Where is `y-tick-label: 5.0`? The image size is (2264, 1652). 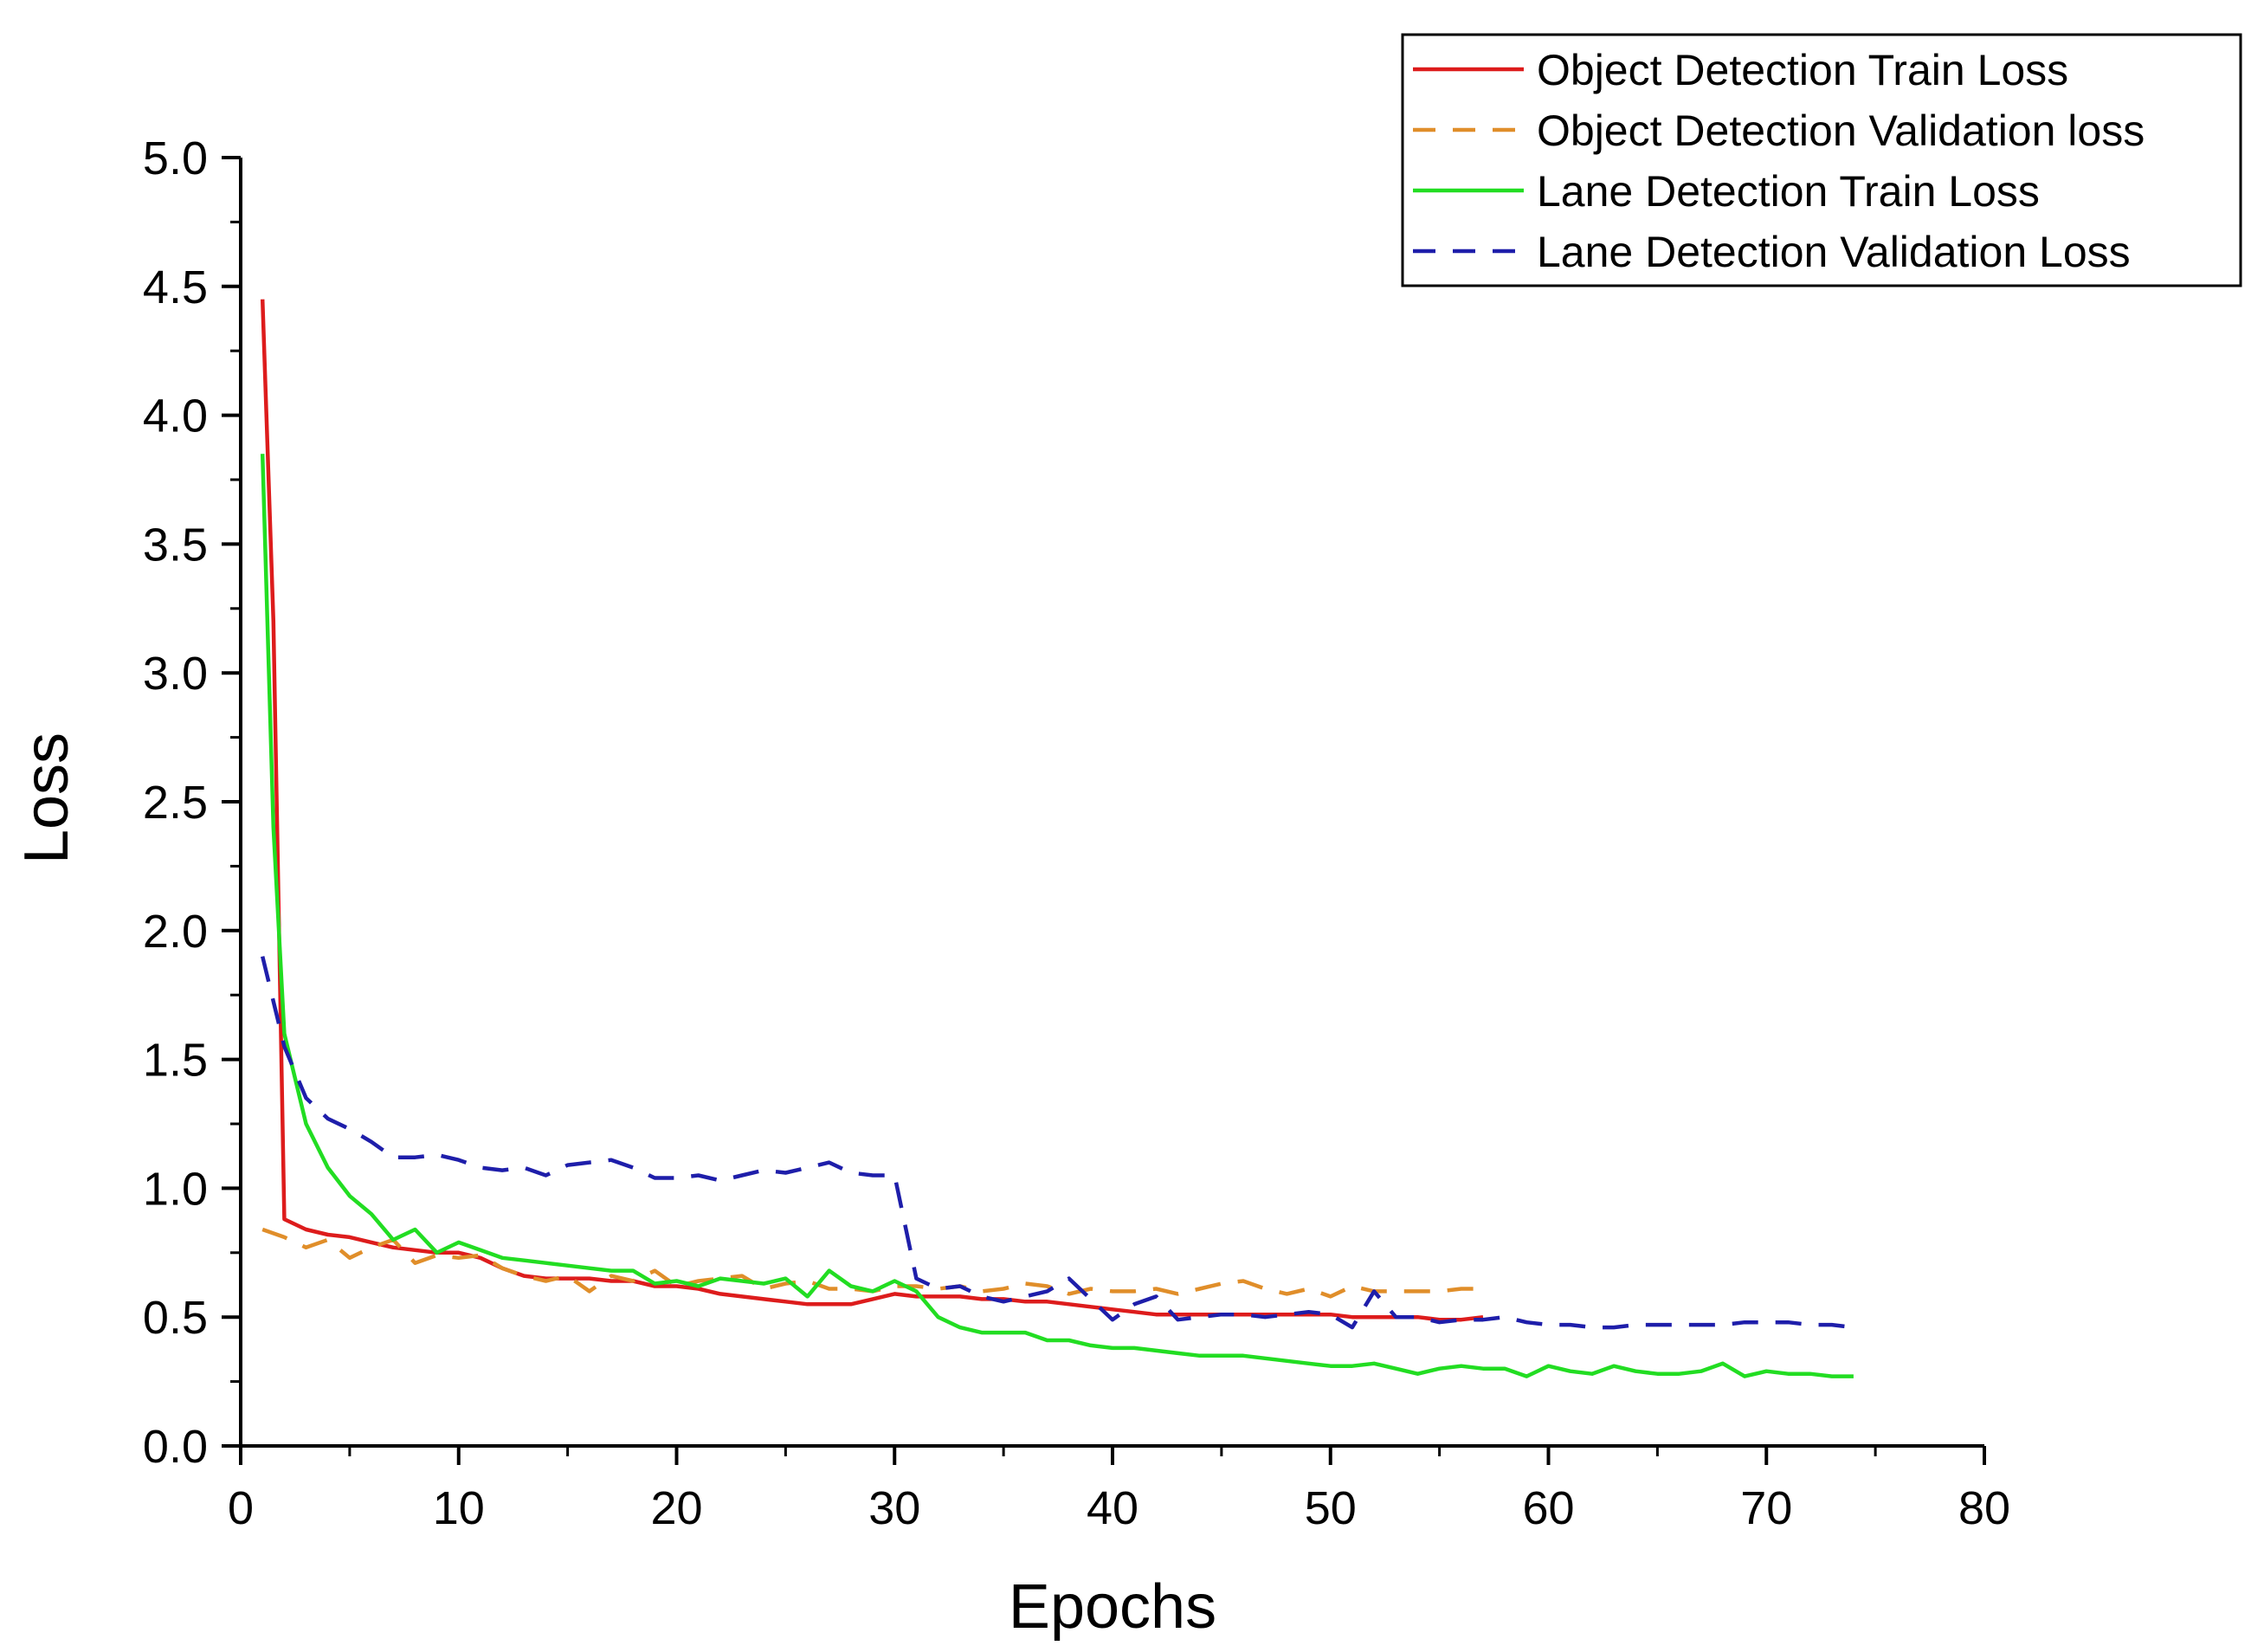 y-tick-label: 5.0 is located at coordinates (175, 158).